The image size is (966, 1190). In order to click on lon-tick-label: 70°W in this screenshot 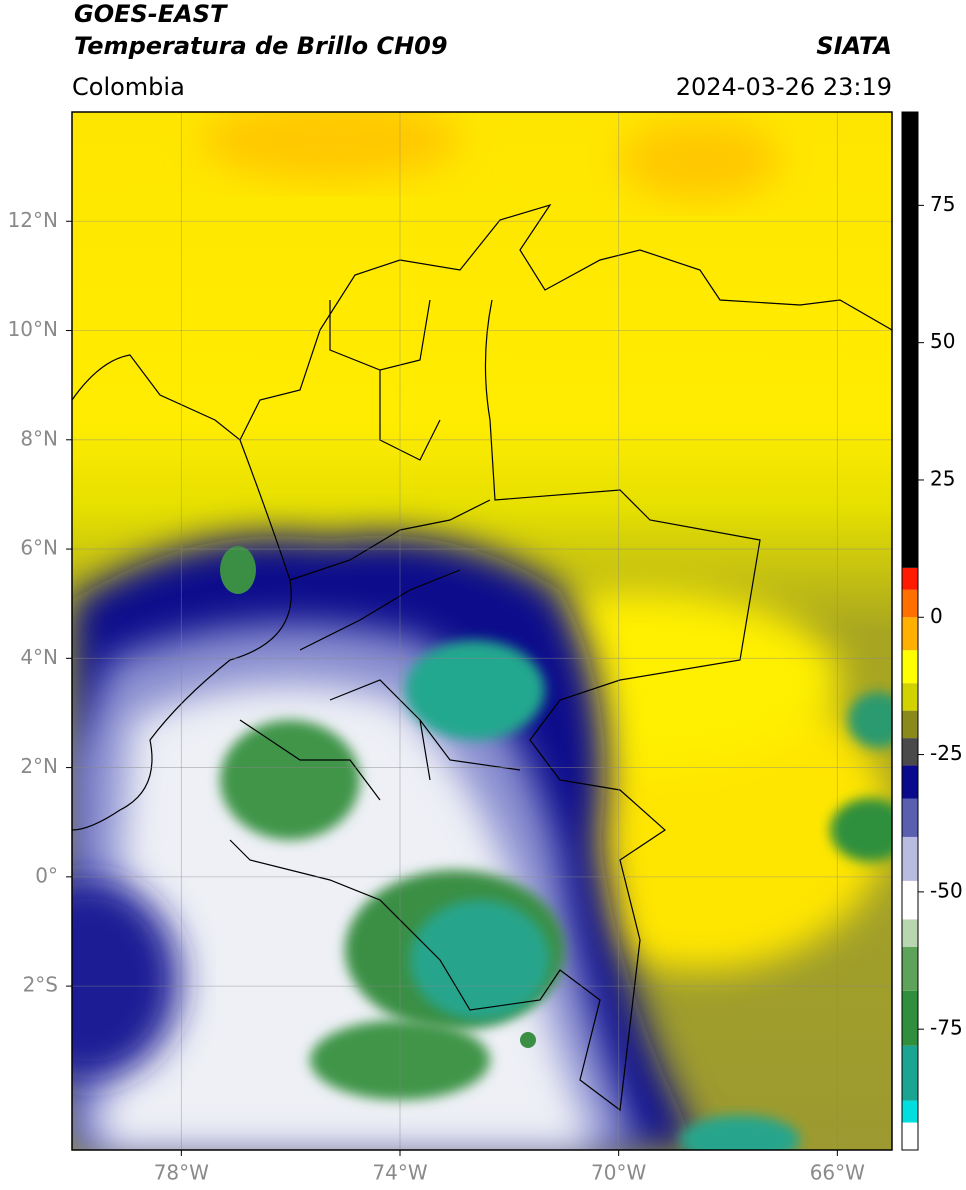, I will do `click(618, 1173)`.